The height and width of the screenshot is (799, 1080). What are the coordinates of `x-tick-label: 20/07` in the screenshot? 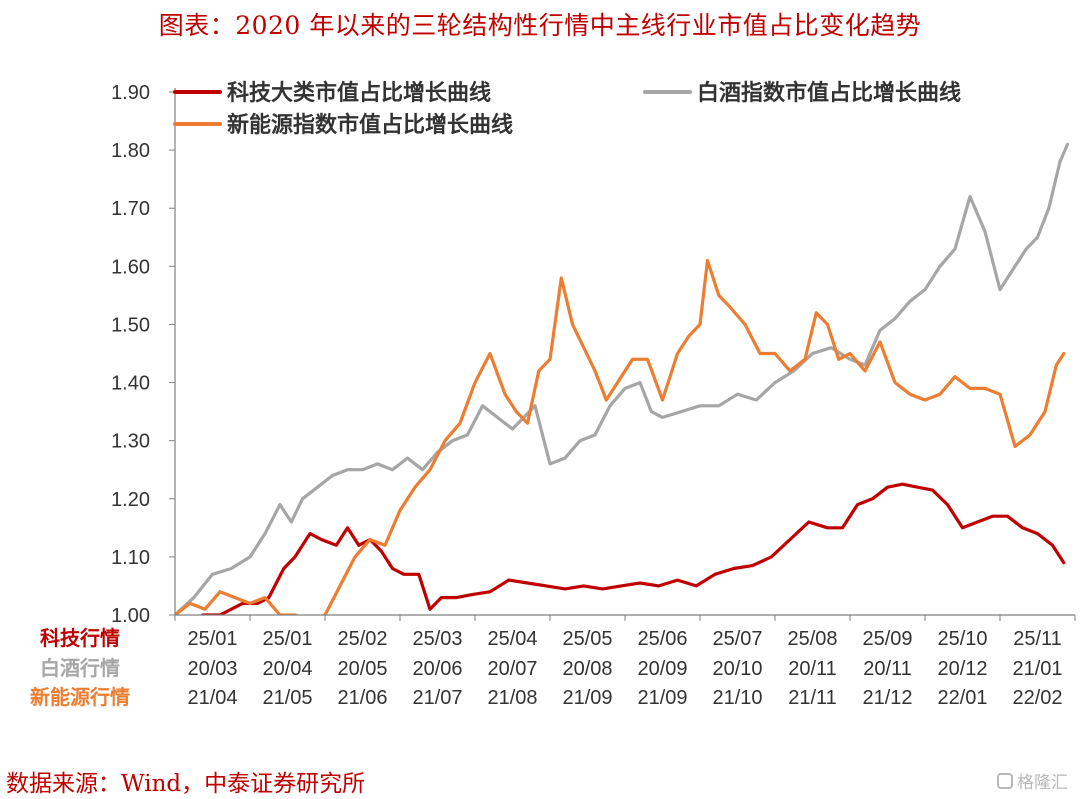 It's located at (512, 669).